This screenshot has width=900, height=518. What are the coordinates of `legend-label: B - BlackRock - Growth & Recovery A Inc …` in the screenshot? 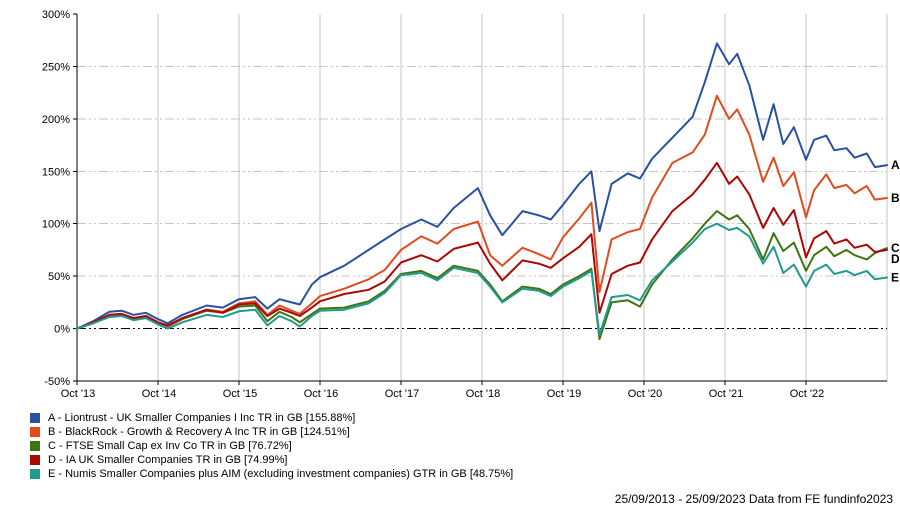 It's located at (199, 432).